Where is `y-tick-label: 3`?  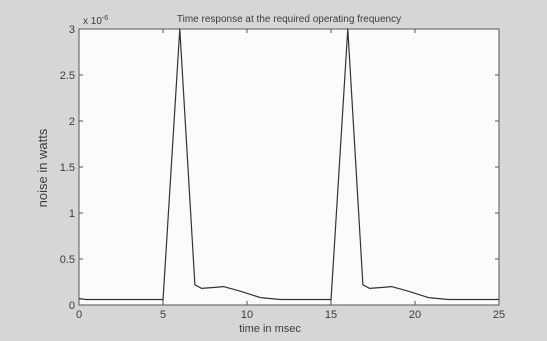
y-tick-label: 3 is located at coordinates (72, 30).